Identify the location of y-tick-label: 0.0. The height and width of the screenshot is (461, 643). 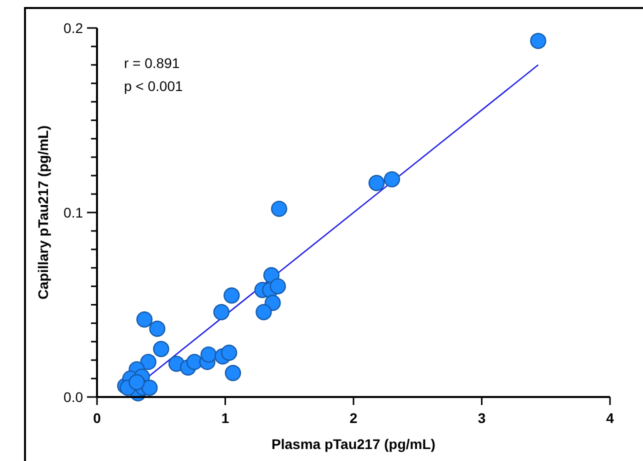
(74, 396).